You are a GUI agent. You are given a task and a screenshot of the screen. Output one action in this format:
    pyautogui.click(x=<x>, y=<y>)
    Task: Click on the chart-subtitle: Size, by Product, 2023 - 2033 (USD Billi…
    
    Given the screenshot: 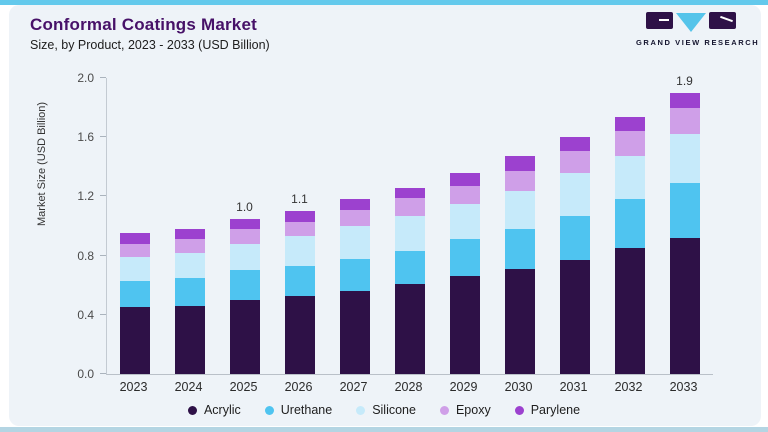 What is the action you would take?
    pyautogui.click(x=150, y=45)
    